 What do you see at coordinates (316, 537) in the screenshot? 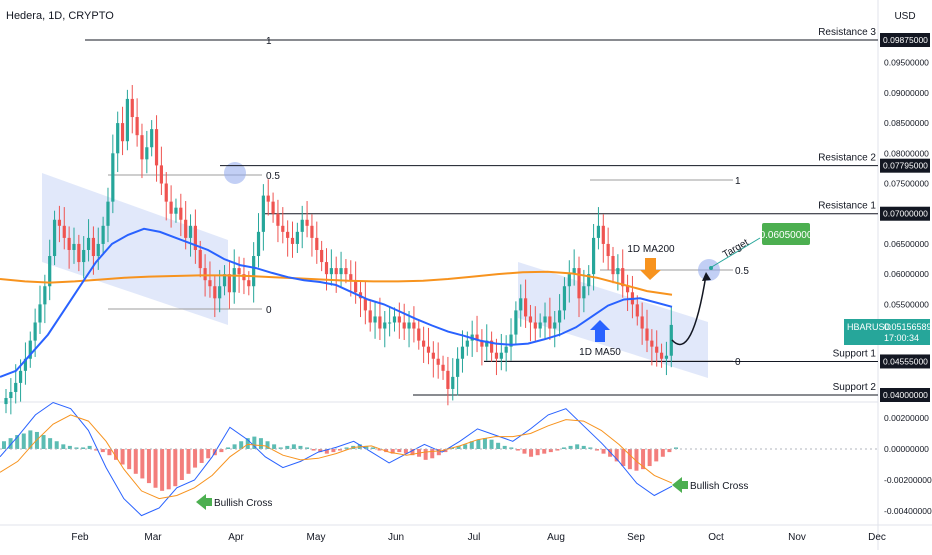
I see `time-tick-label: May` at bounding box center [316, 537].